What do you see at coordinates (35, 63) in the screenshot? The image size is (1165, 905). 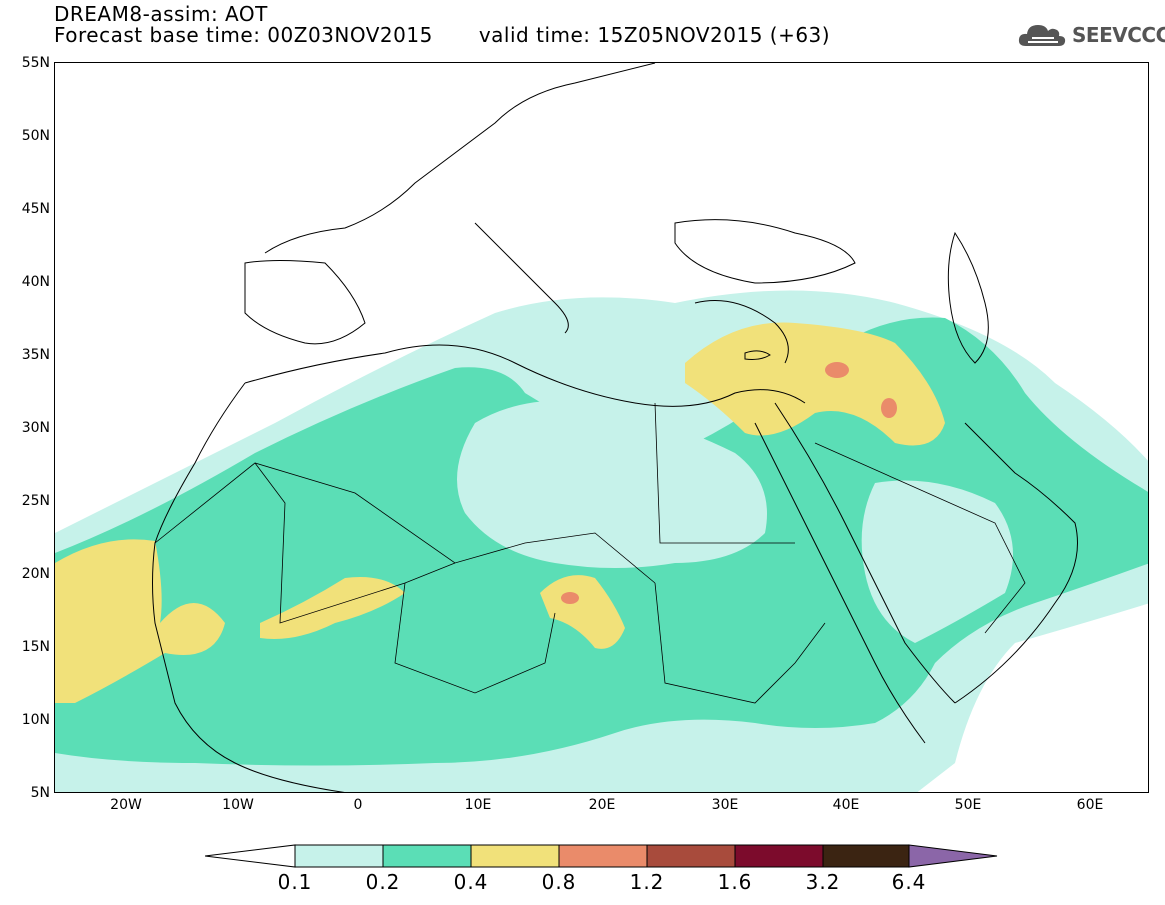 I see `lat-label-55n: 55N` at bounding box center [35, 63].